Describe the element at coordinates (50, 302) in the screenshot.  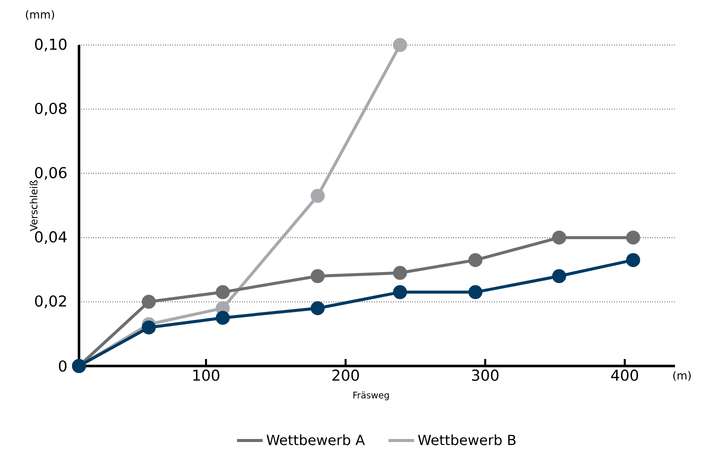
I see `y-tick-label: 0,02` at that location.